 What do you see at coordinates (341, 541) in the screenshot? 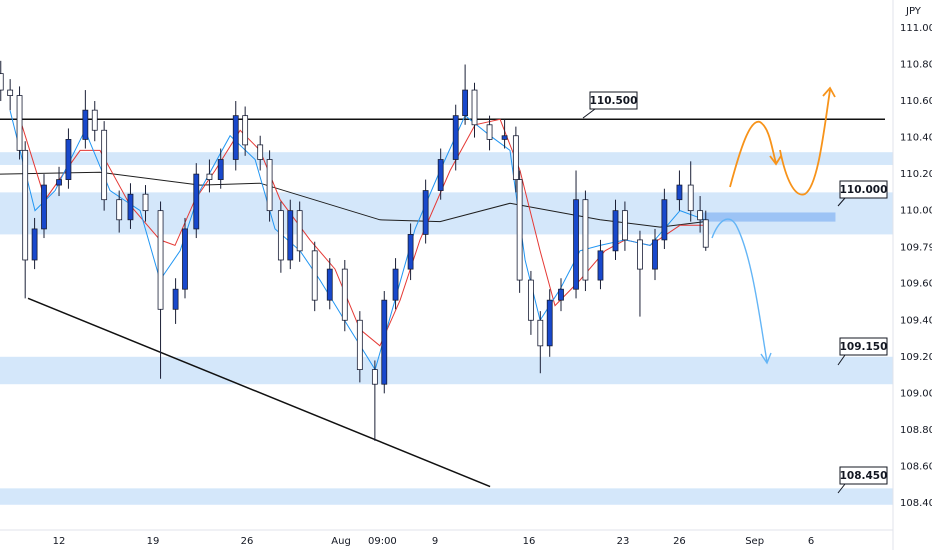
I see `x-tick-label: Aug` at bounding box center [341, 541].